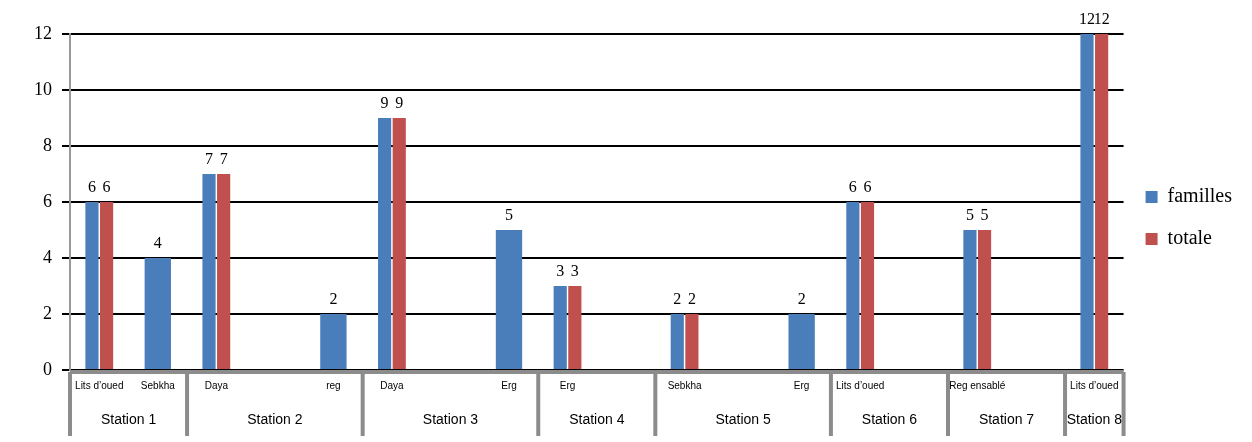 This screenshot has width=1252, height=442. I want to click on y-tick-label: 8, so click(47, 144).